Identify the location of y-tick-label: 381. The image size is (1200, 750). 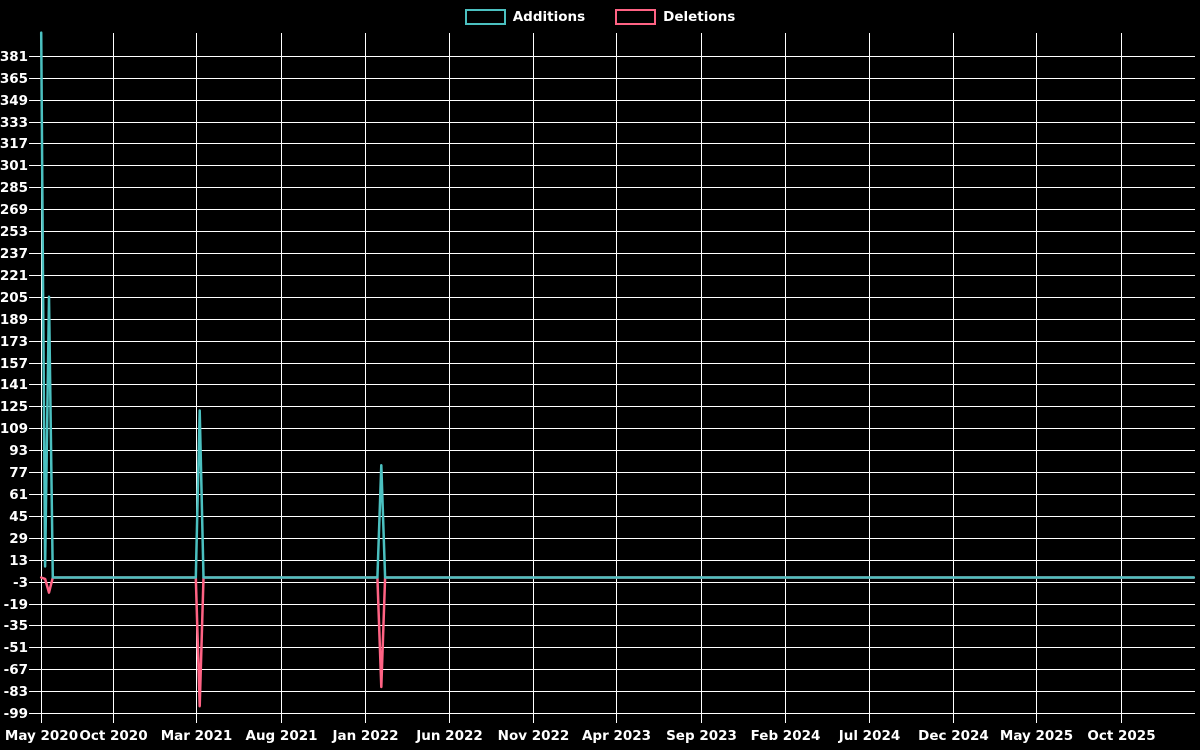
(14, 57).